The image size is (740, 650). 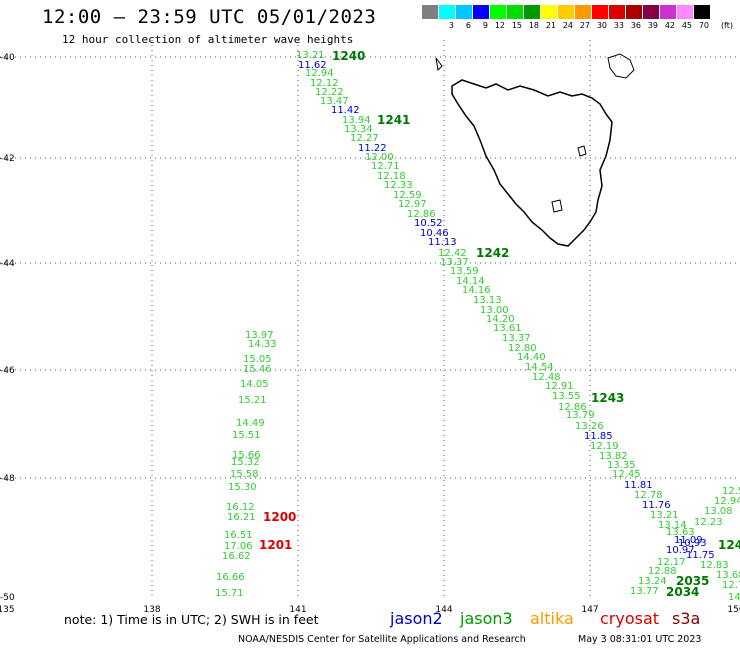 What do you see at coordinates (682, 592) in the screenshot?
I see `pass-number-label: 2034` at bounding box center [682, 592].